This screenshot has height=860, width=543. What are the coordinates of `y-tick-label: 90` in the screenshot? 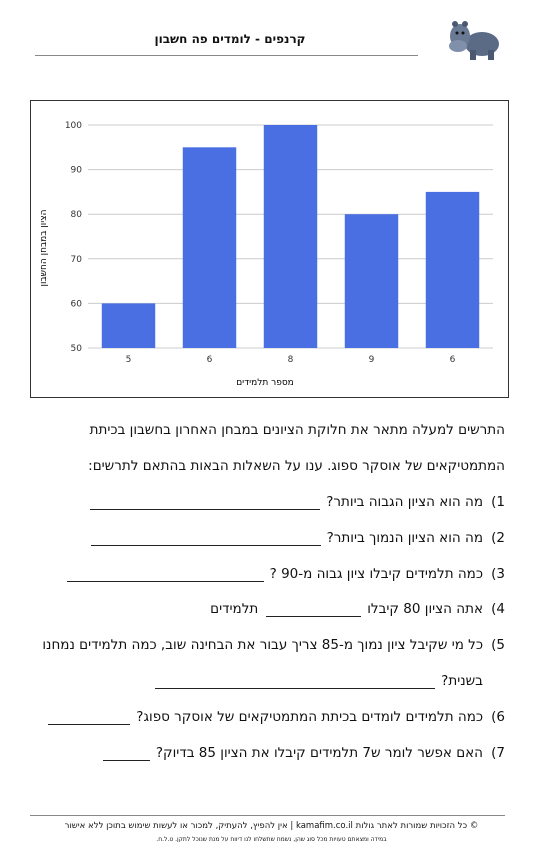 It's located at (77, 171).